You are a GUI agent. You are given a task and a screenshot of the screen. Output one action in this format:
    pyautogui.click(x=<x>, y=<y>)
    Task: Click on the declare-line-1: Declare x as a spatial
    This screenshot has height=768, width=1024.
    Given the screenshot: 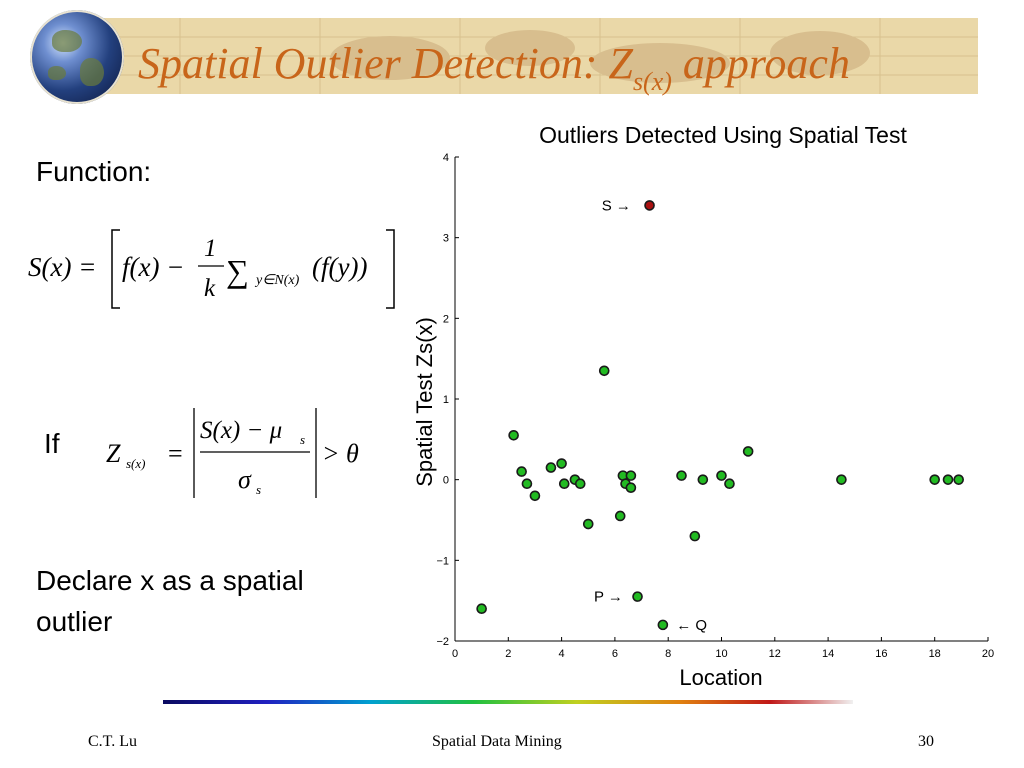 What is the action you would take?
    pyautogui.click(x=170, y=580)
    